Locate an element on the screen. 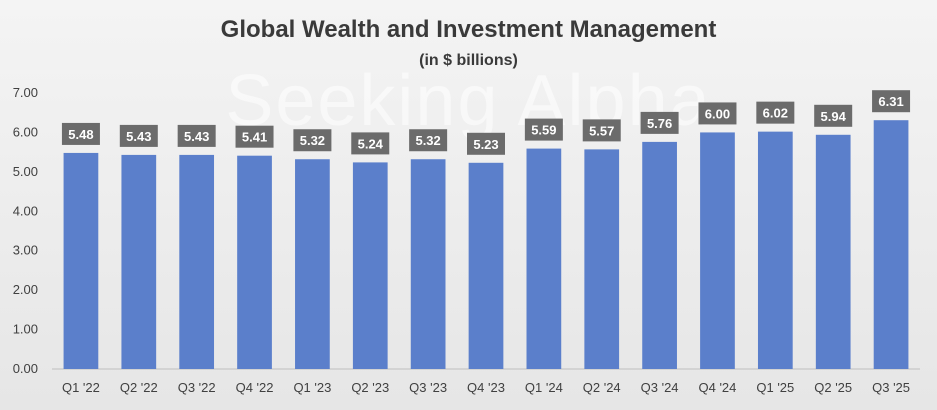 This screenshot has width=937, height=410. y-tick-label: 2.00 is located at coordinates (25, 289).